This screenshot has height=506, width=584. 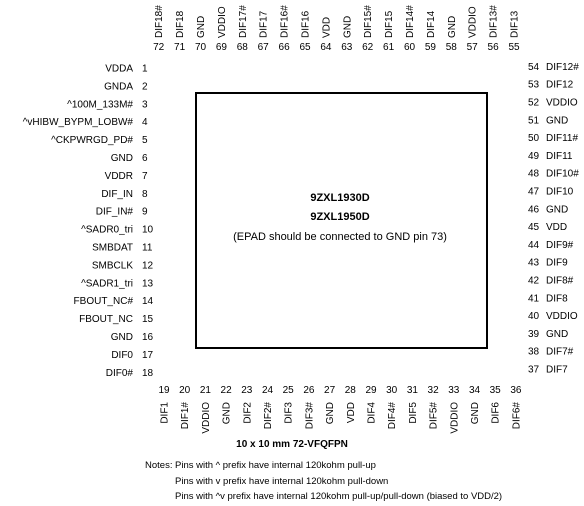 What do you see at coordinates (534, 67) in the screenshot?
I see `pin-number: 54` at bounding box center [534, 67].